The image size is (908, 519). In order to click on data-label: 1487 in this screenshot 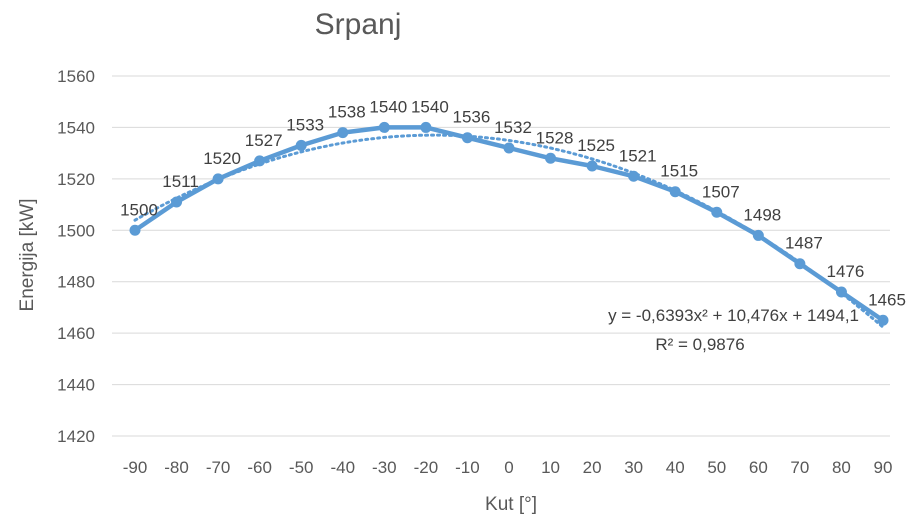, I will do `click(804, 243)`.